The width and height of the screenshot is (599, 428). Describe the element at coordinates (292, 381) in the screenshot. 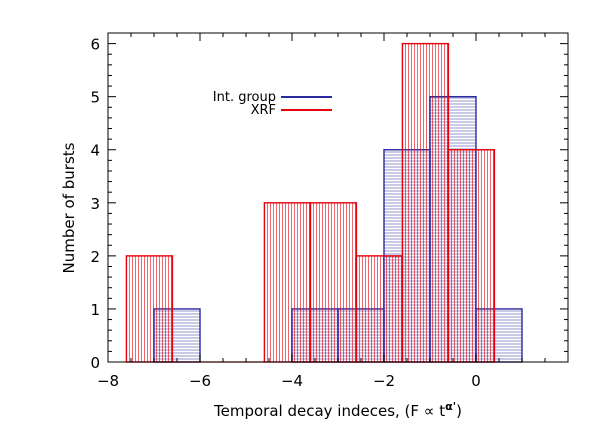

I see `x-tick-label: −4` at that location.